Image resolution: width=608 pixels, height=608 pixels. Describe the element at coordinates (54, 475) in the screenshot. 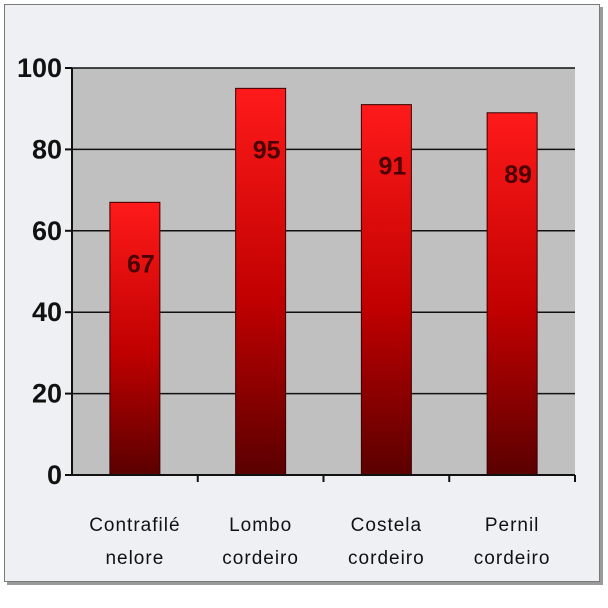

I see `y-tick-label: 0` at that location.